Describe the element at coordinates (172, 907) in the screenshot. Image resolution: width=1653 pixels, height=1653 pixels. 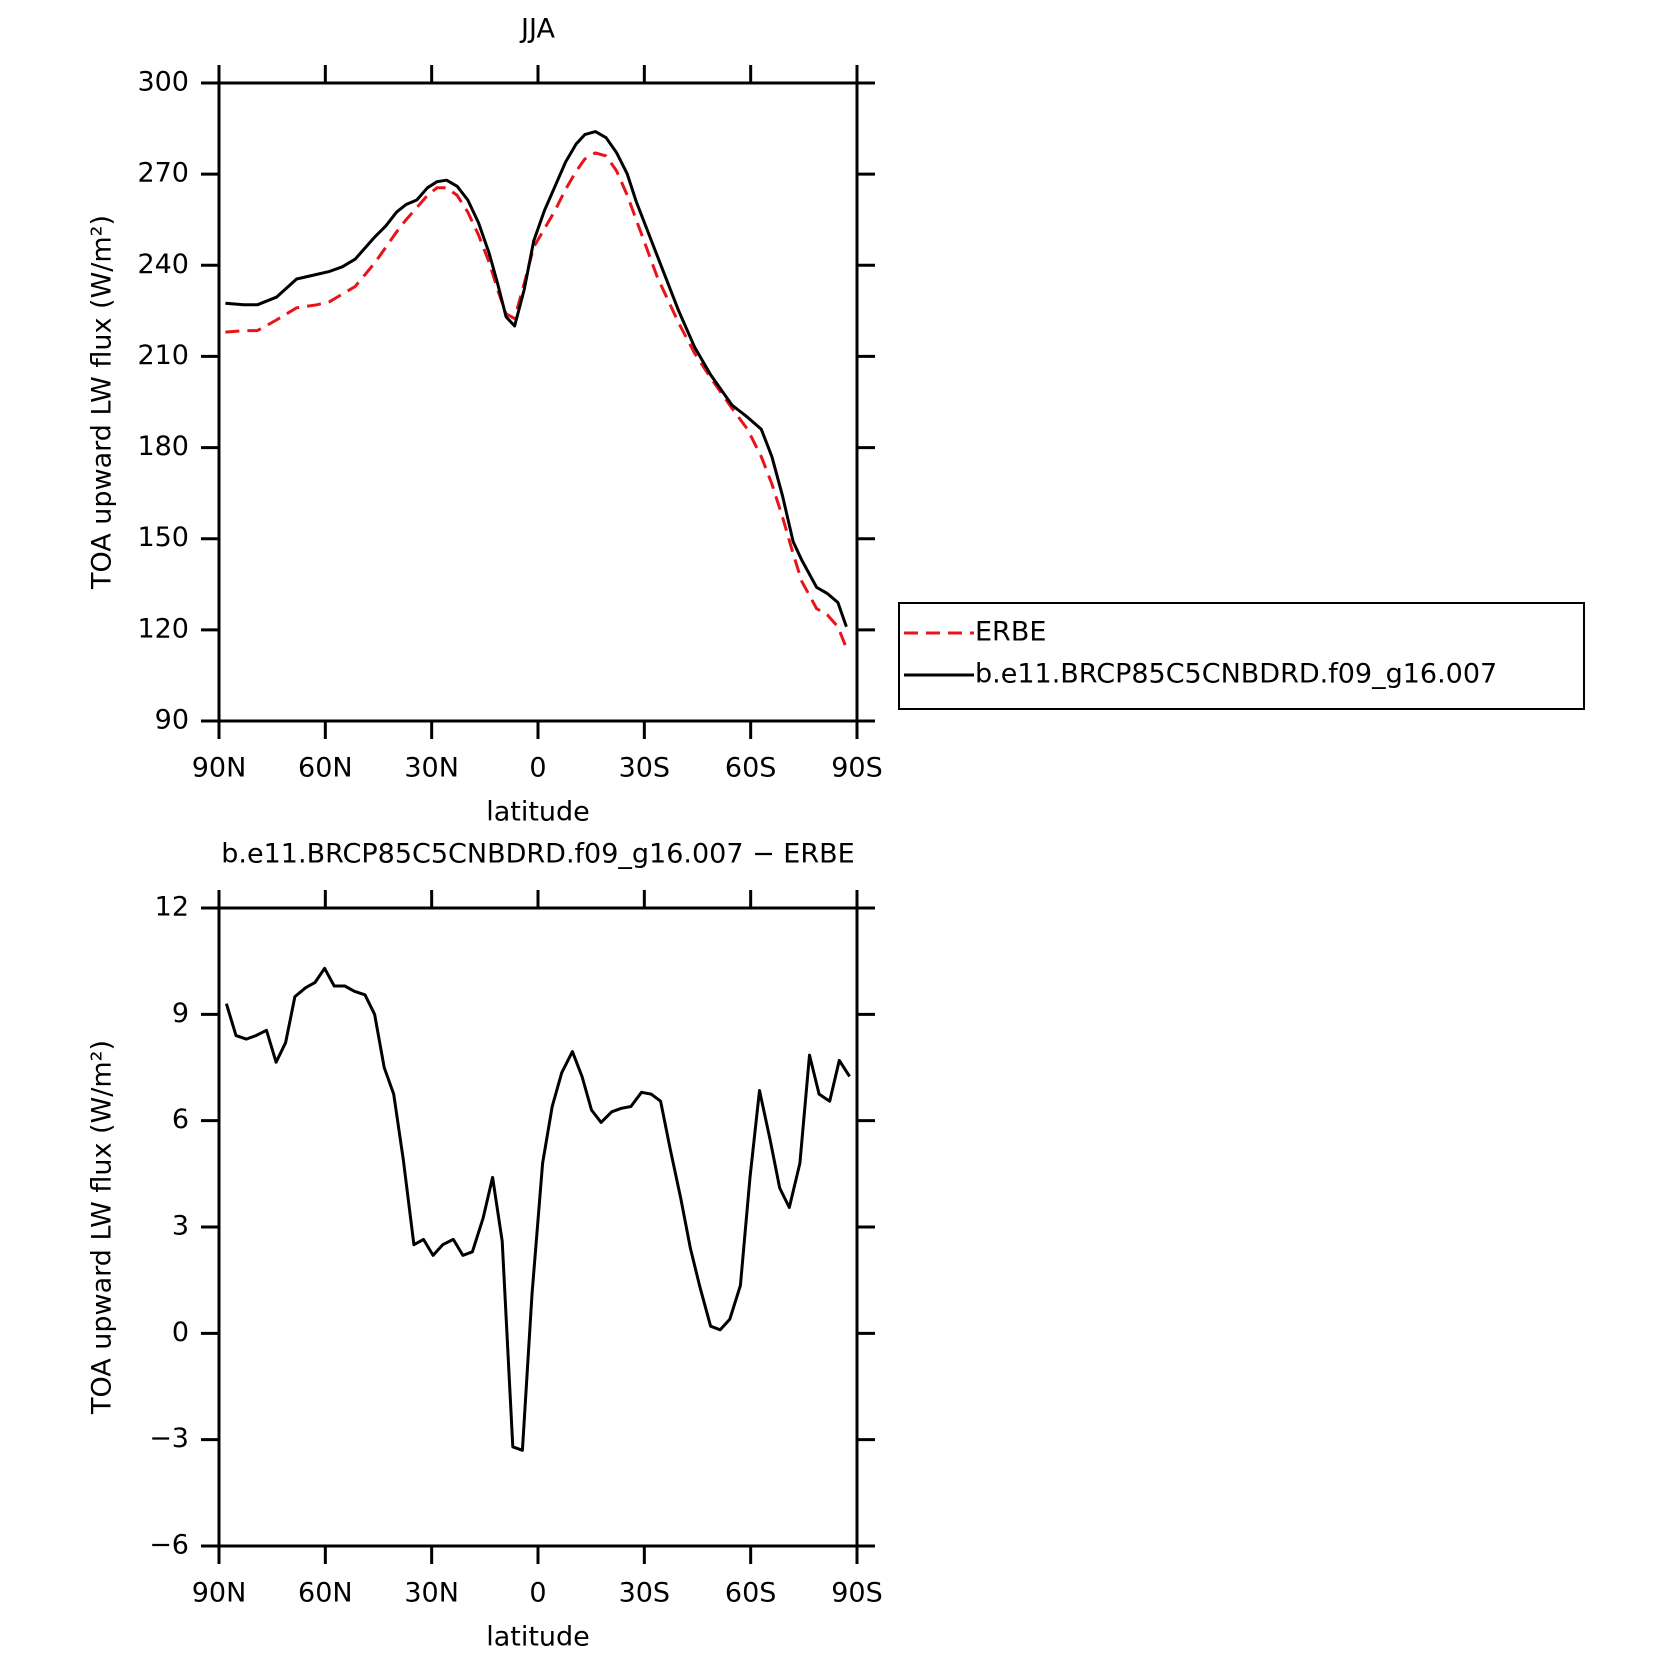
I see `y-tick-label: 12` at that location.